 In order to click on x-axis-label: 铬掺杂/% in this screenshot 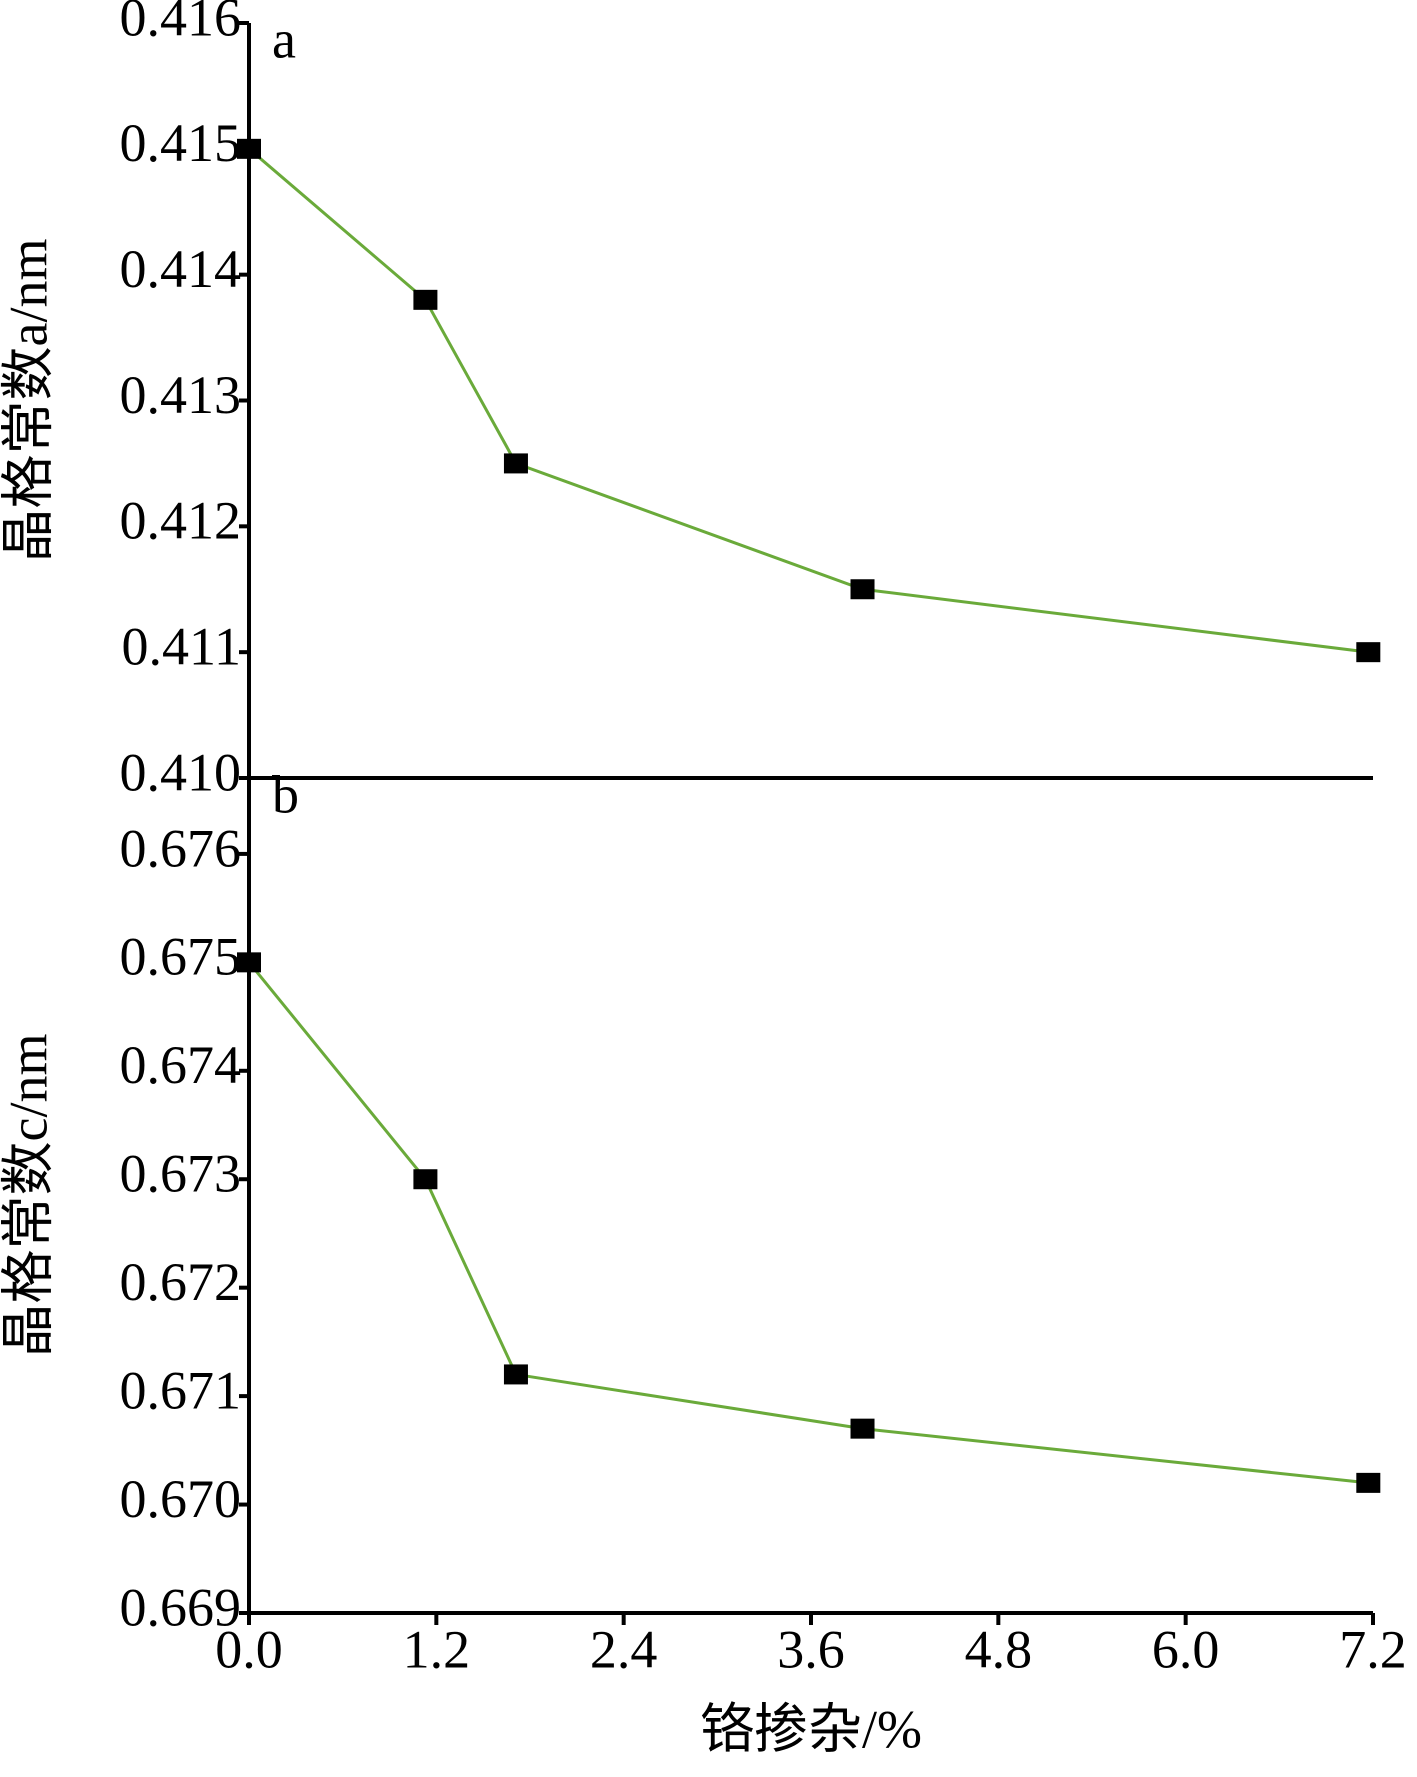, I will do `click(811, 1729)`.